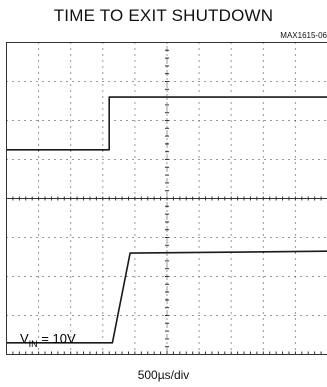 This screenshot has height=387, width=327. Describe the element at coordinates (57, 338) in the screenshot. I see `vin-suffix: = 10V` at that location.